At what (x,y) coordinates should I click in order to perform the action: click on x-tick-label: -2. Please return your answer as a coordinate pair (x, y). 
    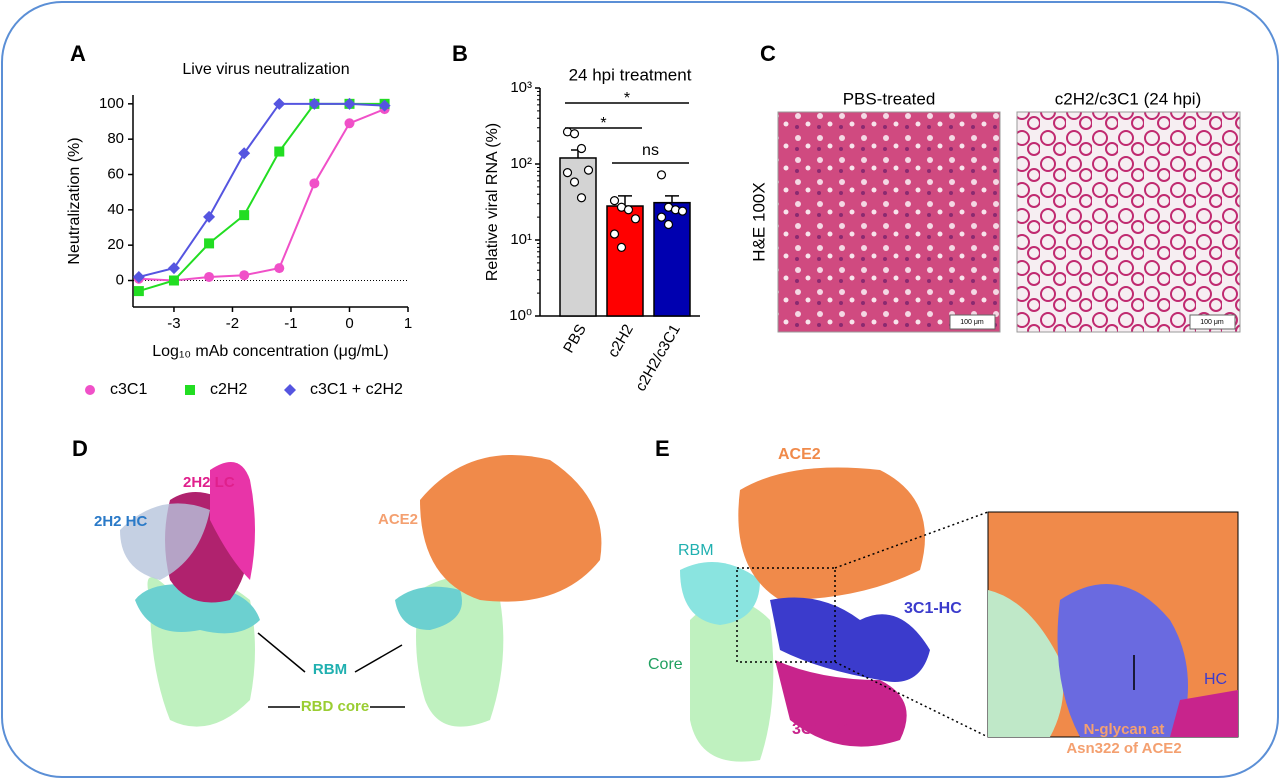
    Looking at the image, I should click on (232, 323).